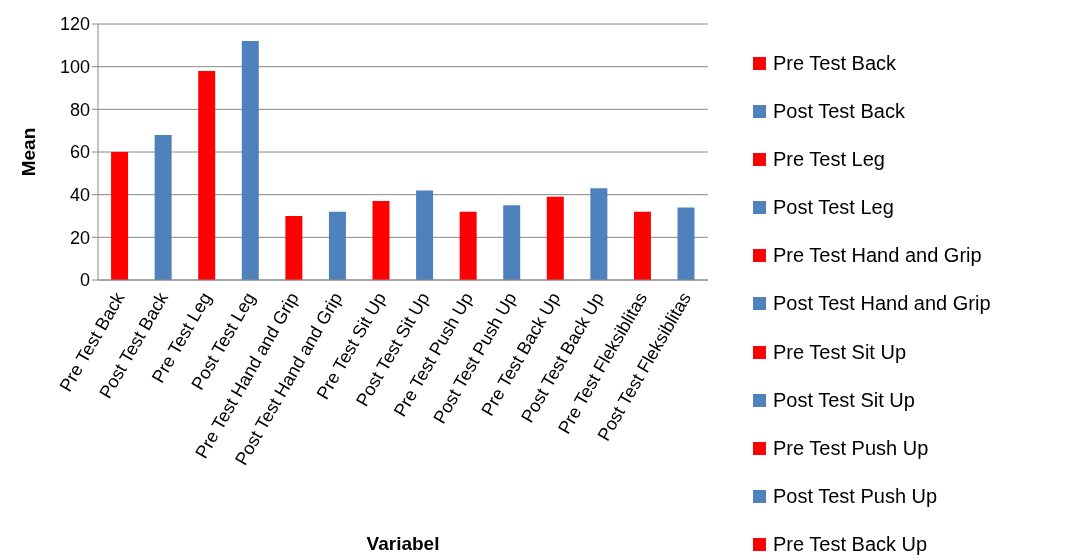 This screenshot has width=1083, height=560. I want to click on y-tick-label: 100, so click(74, 67).